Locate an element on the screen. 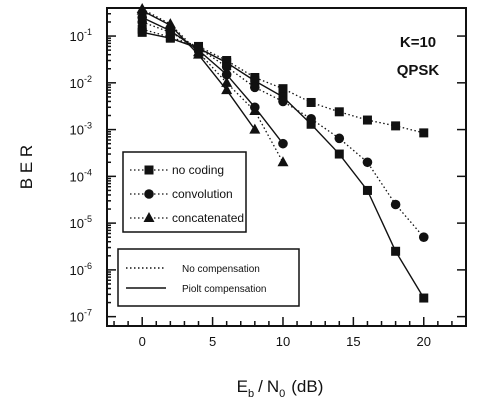  series-line-triangle-no is located at coordinates (212, 85).